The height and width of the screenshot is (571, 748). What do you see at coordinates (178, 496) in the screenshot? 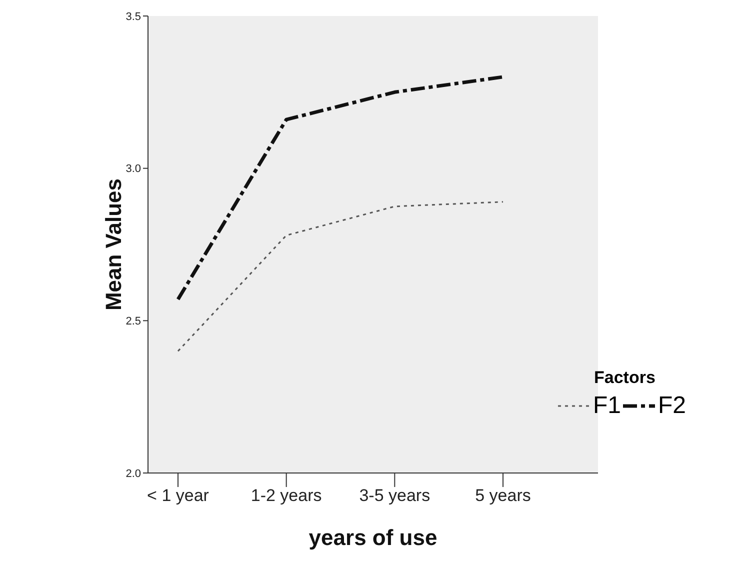
I see `x-tick-label: < 1 year` at bounding box center [178, 496].